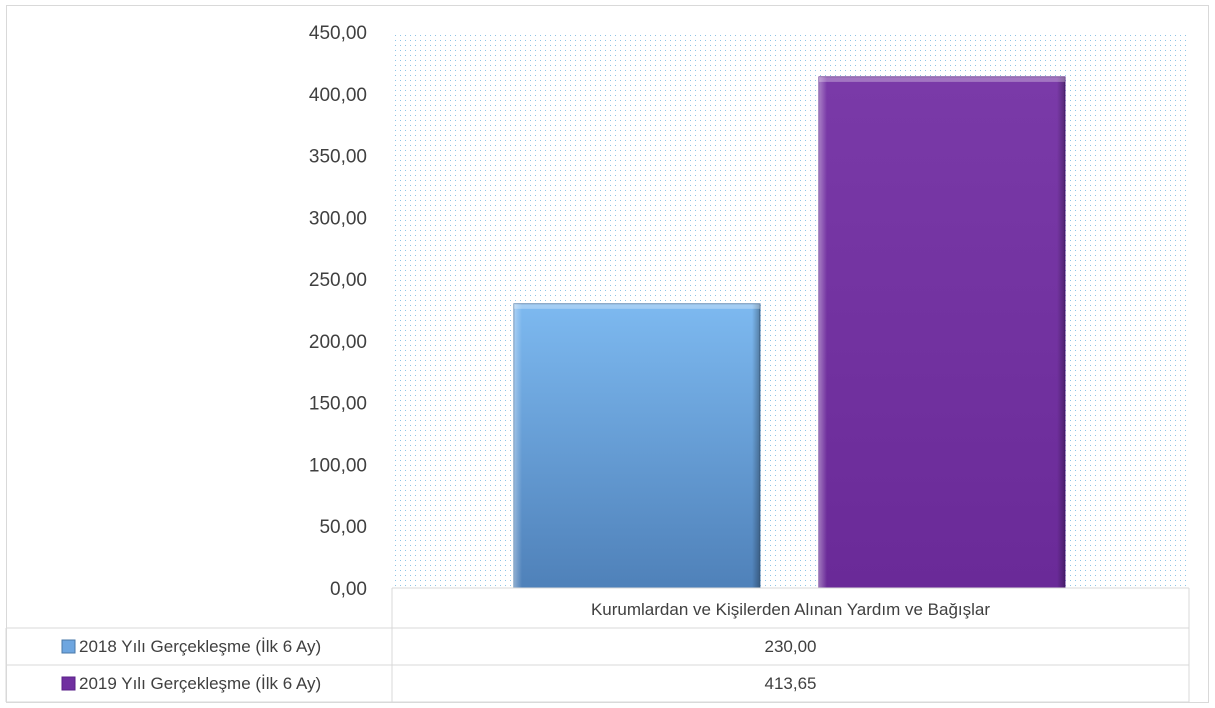  What do you see at coordinates (343, 527) in the screenshot?
I see `y-tick-label: 50,00` at bounding box center [343, 527].